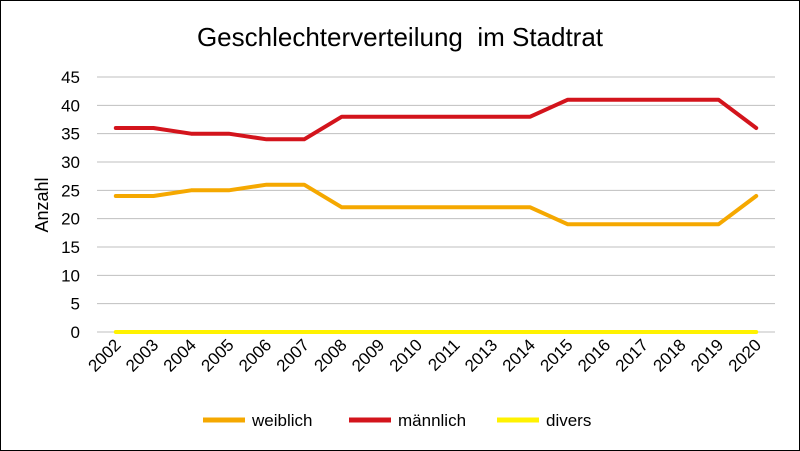 The height and width of the screenshot is (451, 800). I want to click on x-tick-label: 2020, so click(745, 355).